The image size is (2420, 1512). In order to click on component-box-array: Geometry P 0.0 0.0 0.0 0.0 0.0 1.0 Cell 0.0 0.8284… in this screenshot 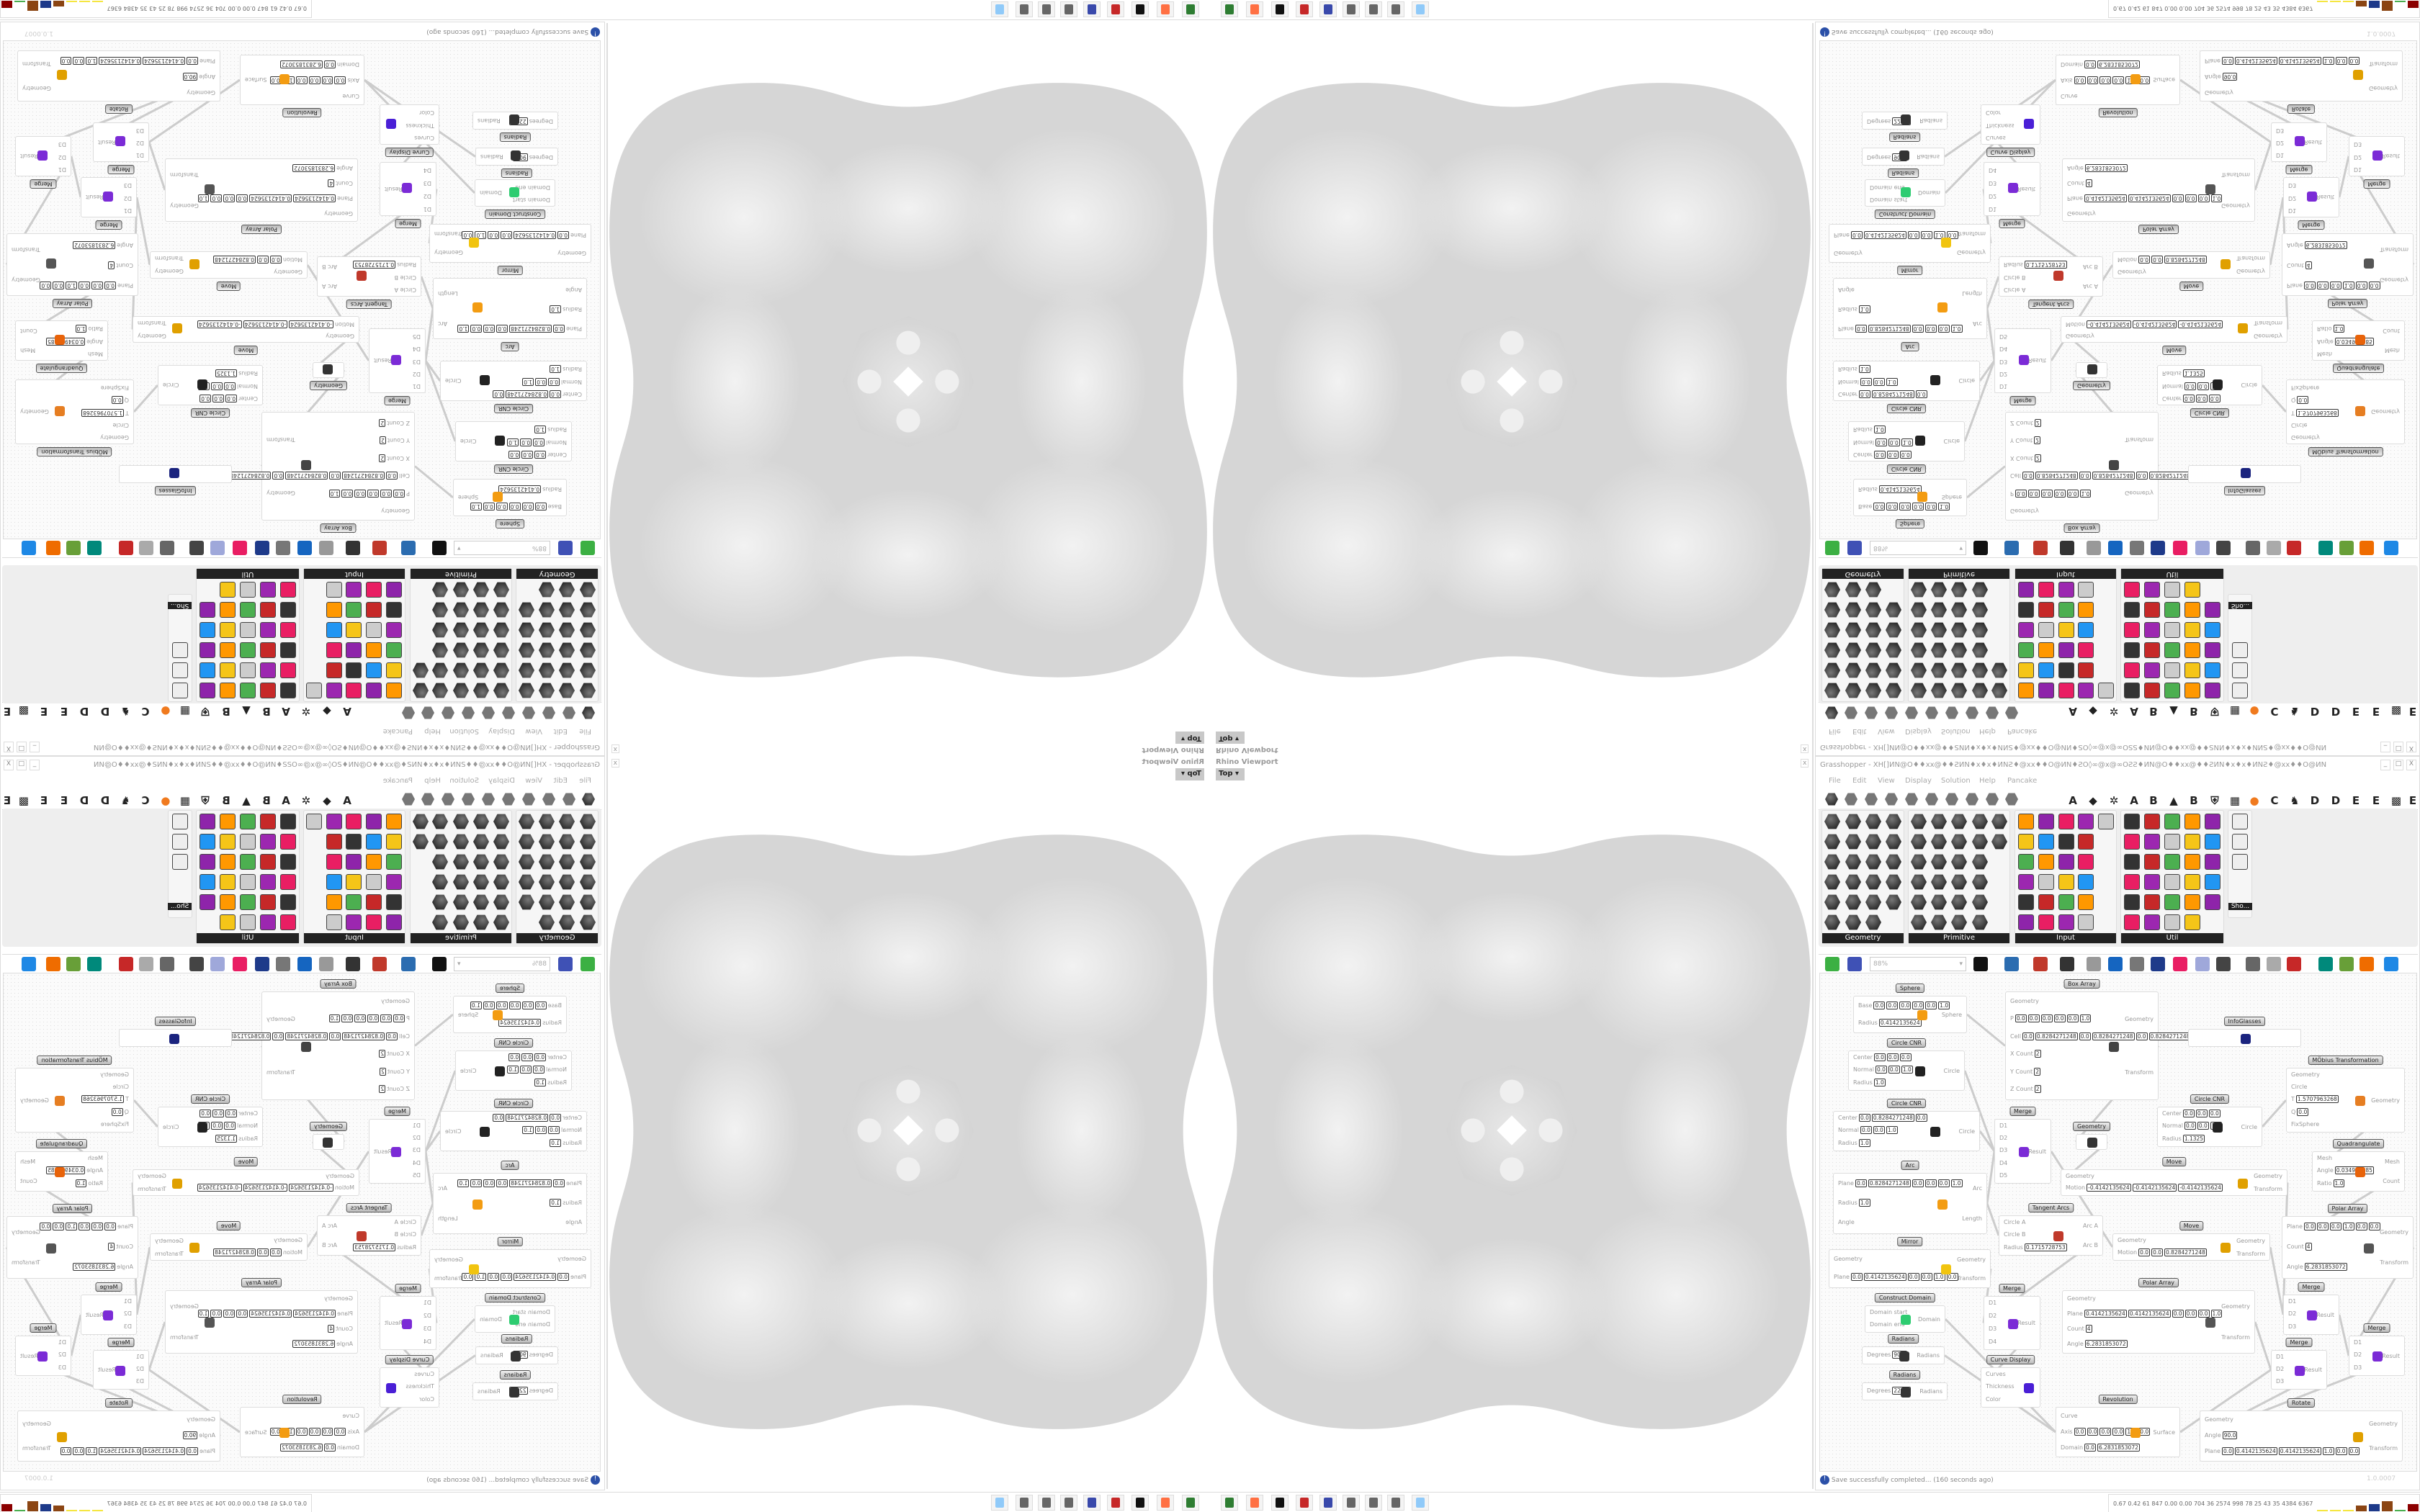, I will do `click(2098, 466)`.